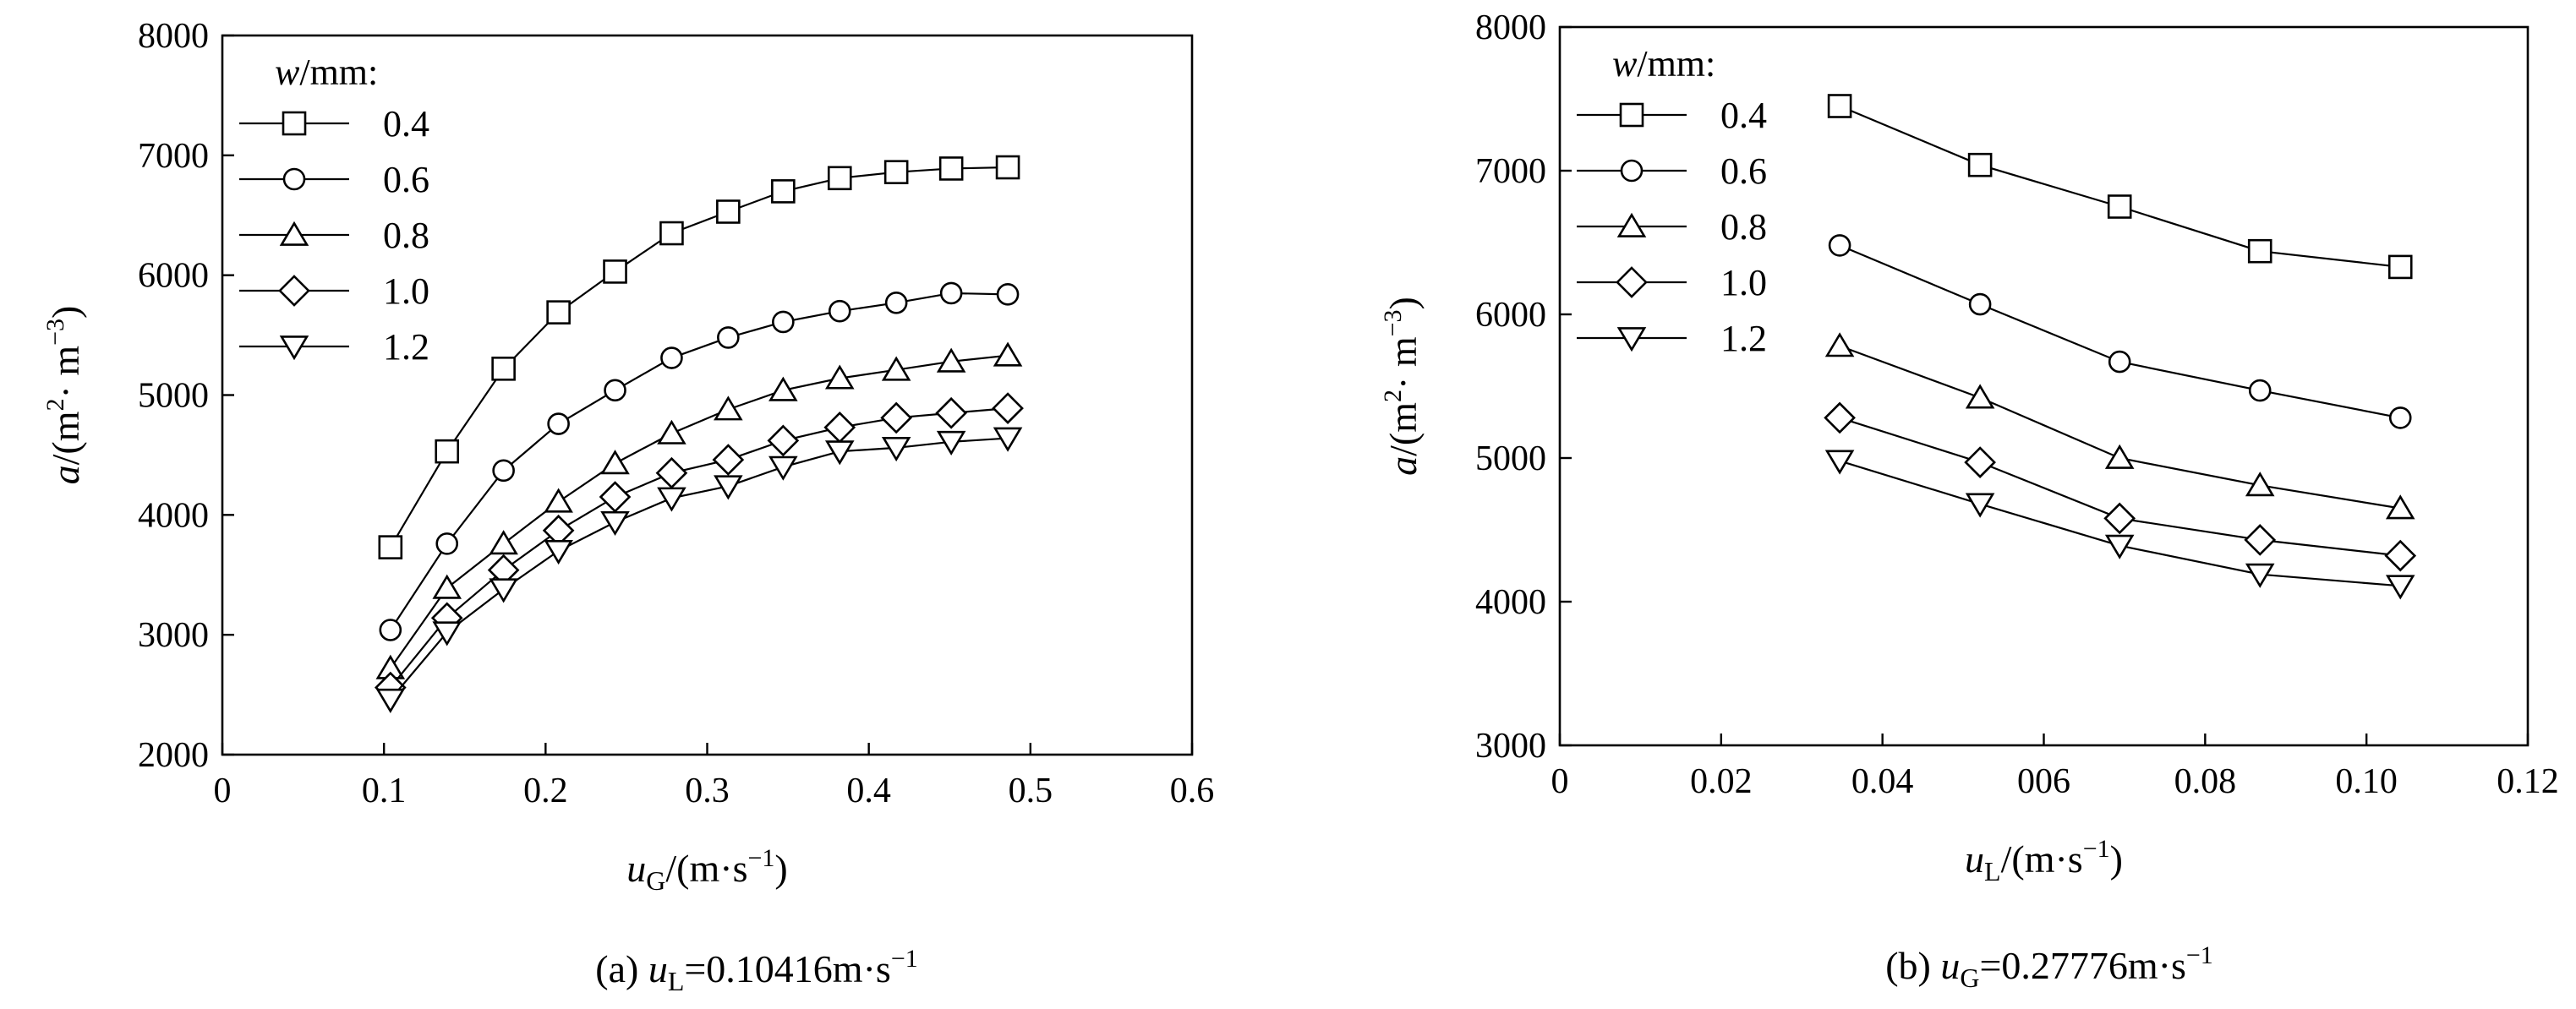  What do you see at coordinates (708, 791) in the screenshot?
I see `x-tick-label: 0.3` at bounding box center [708, 791].